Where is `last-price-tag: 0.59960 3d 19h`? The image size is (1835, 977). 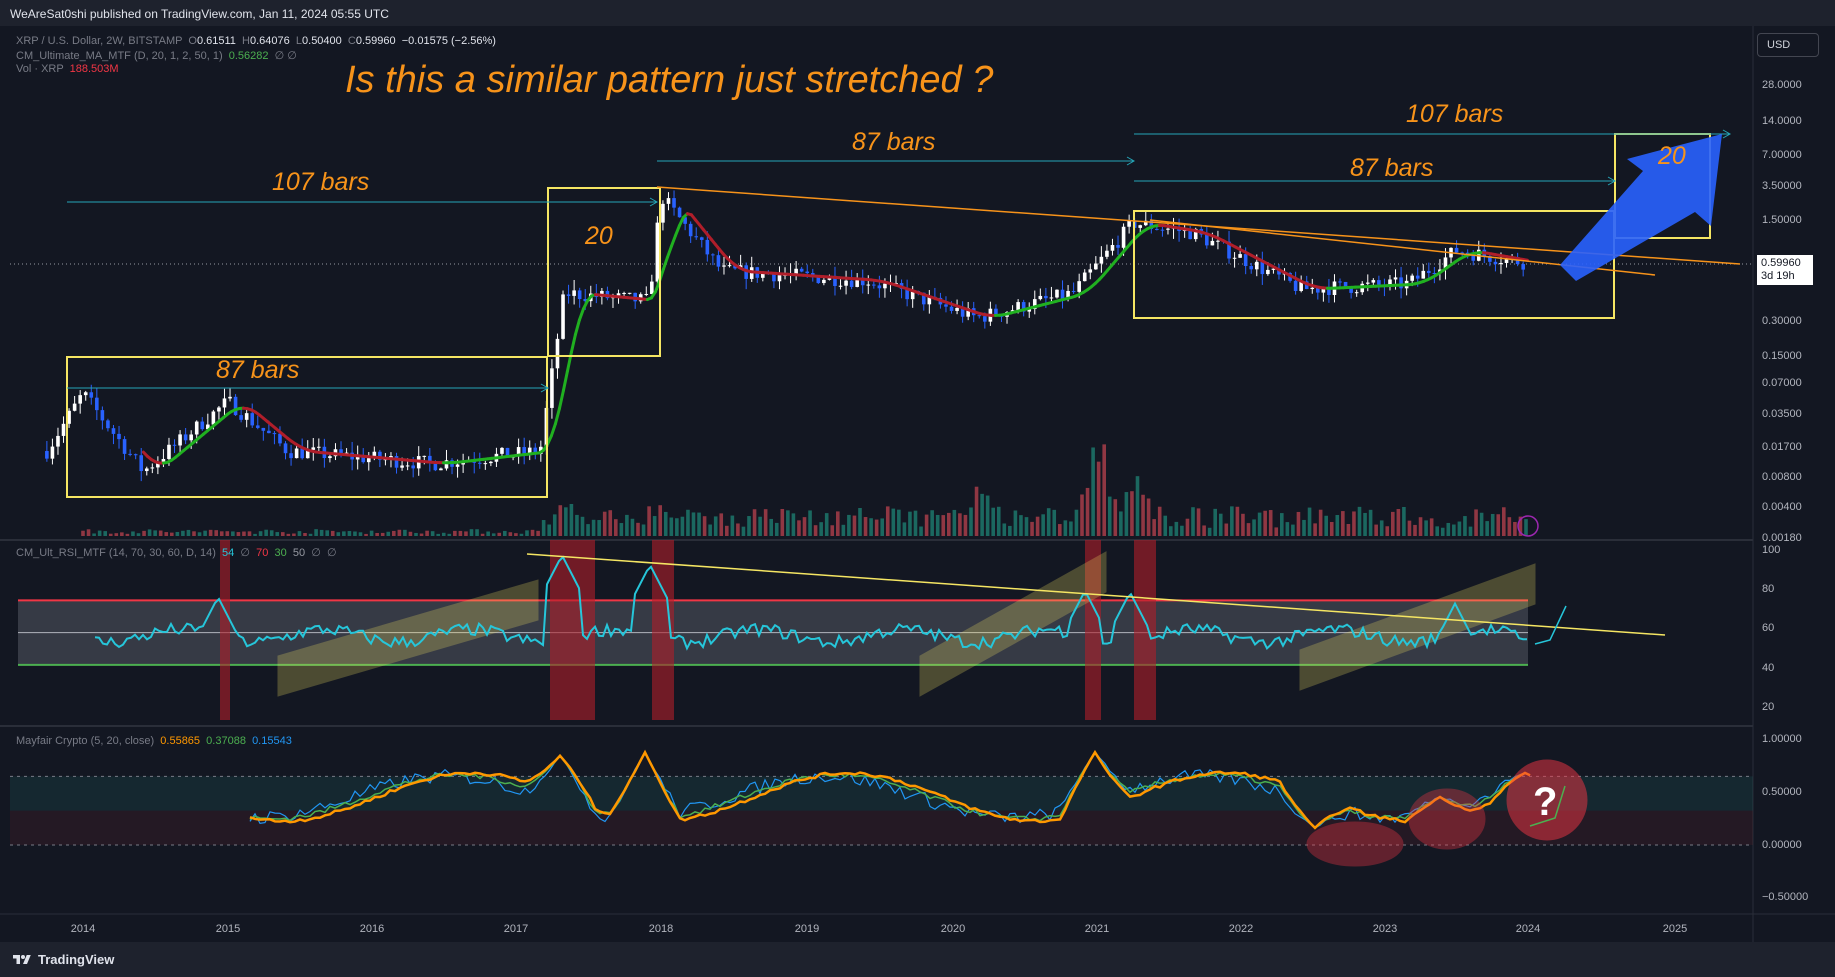 last-price-tag: 0.59960 3d 19h is located at coordinates (1785, 270).